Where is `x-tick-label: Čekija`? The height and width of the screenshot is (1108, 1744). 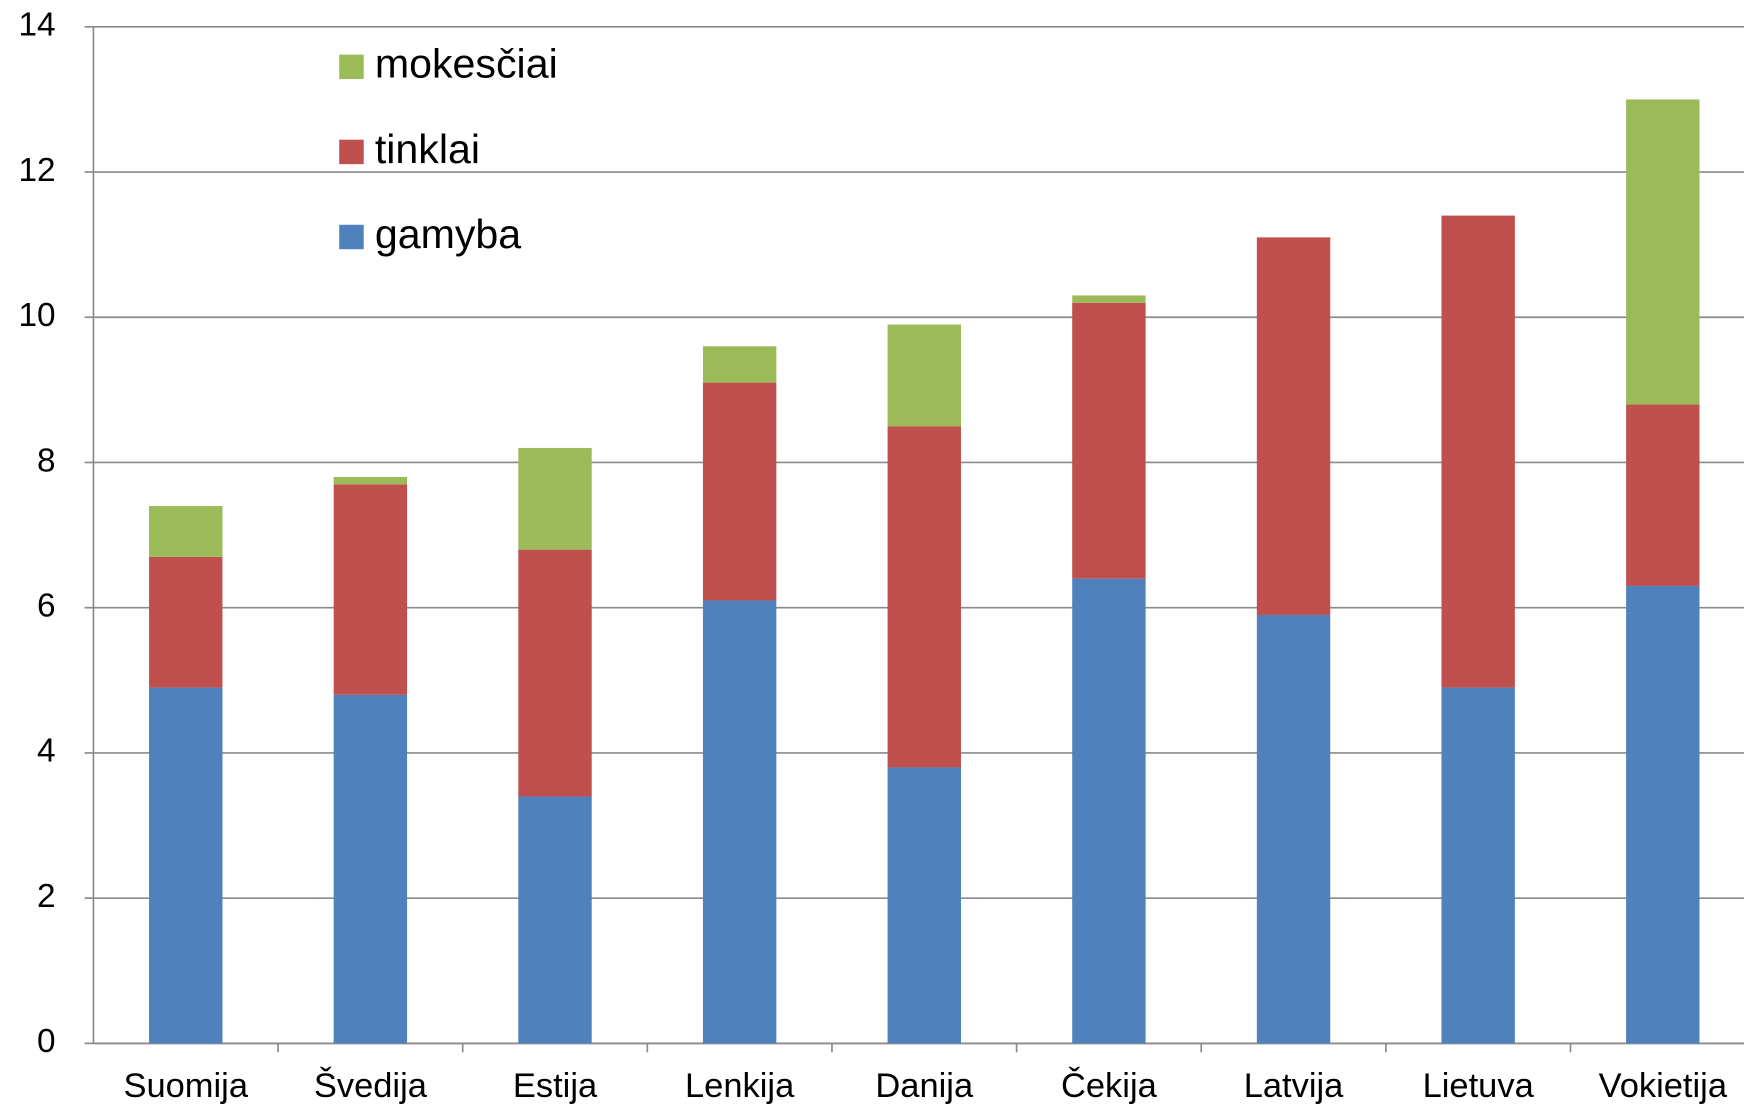
x-tick-label: Čekija is located at coordinates (1109, 1085).